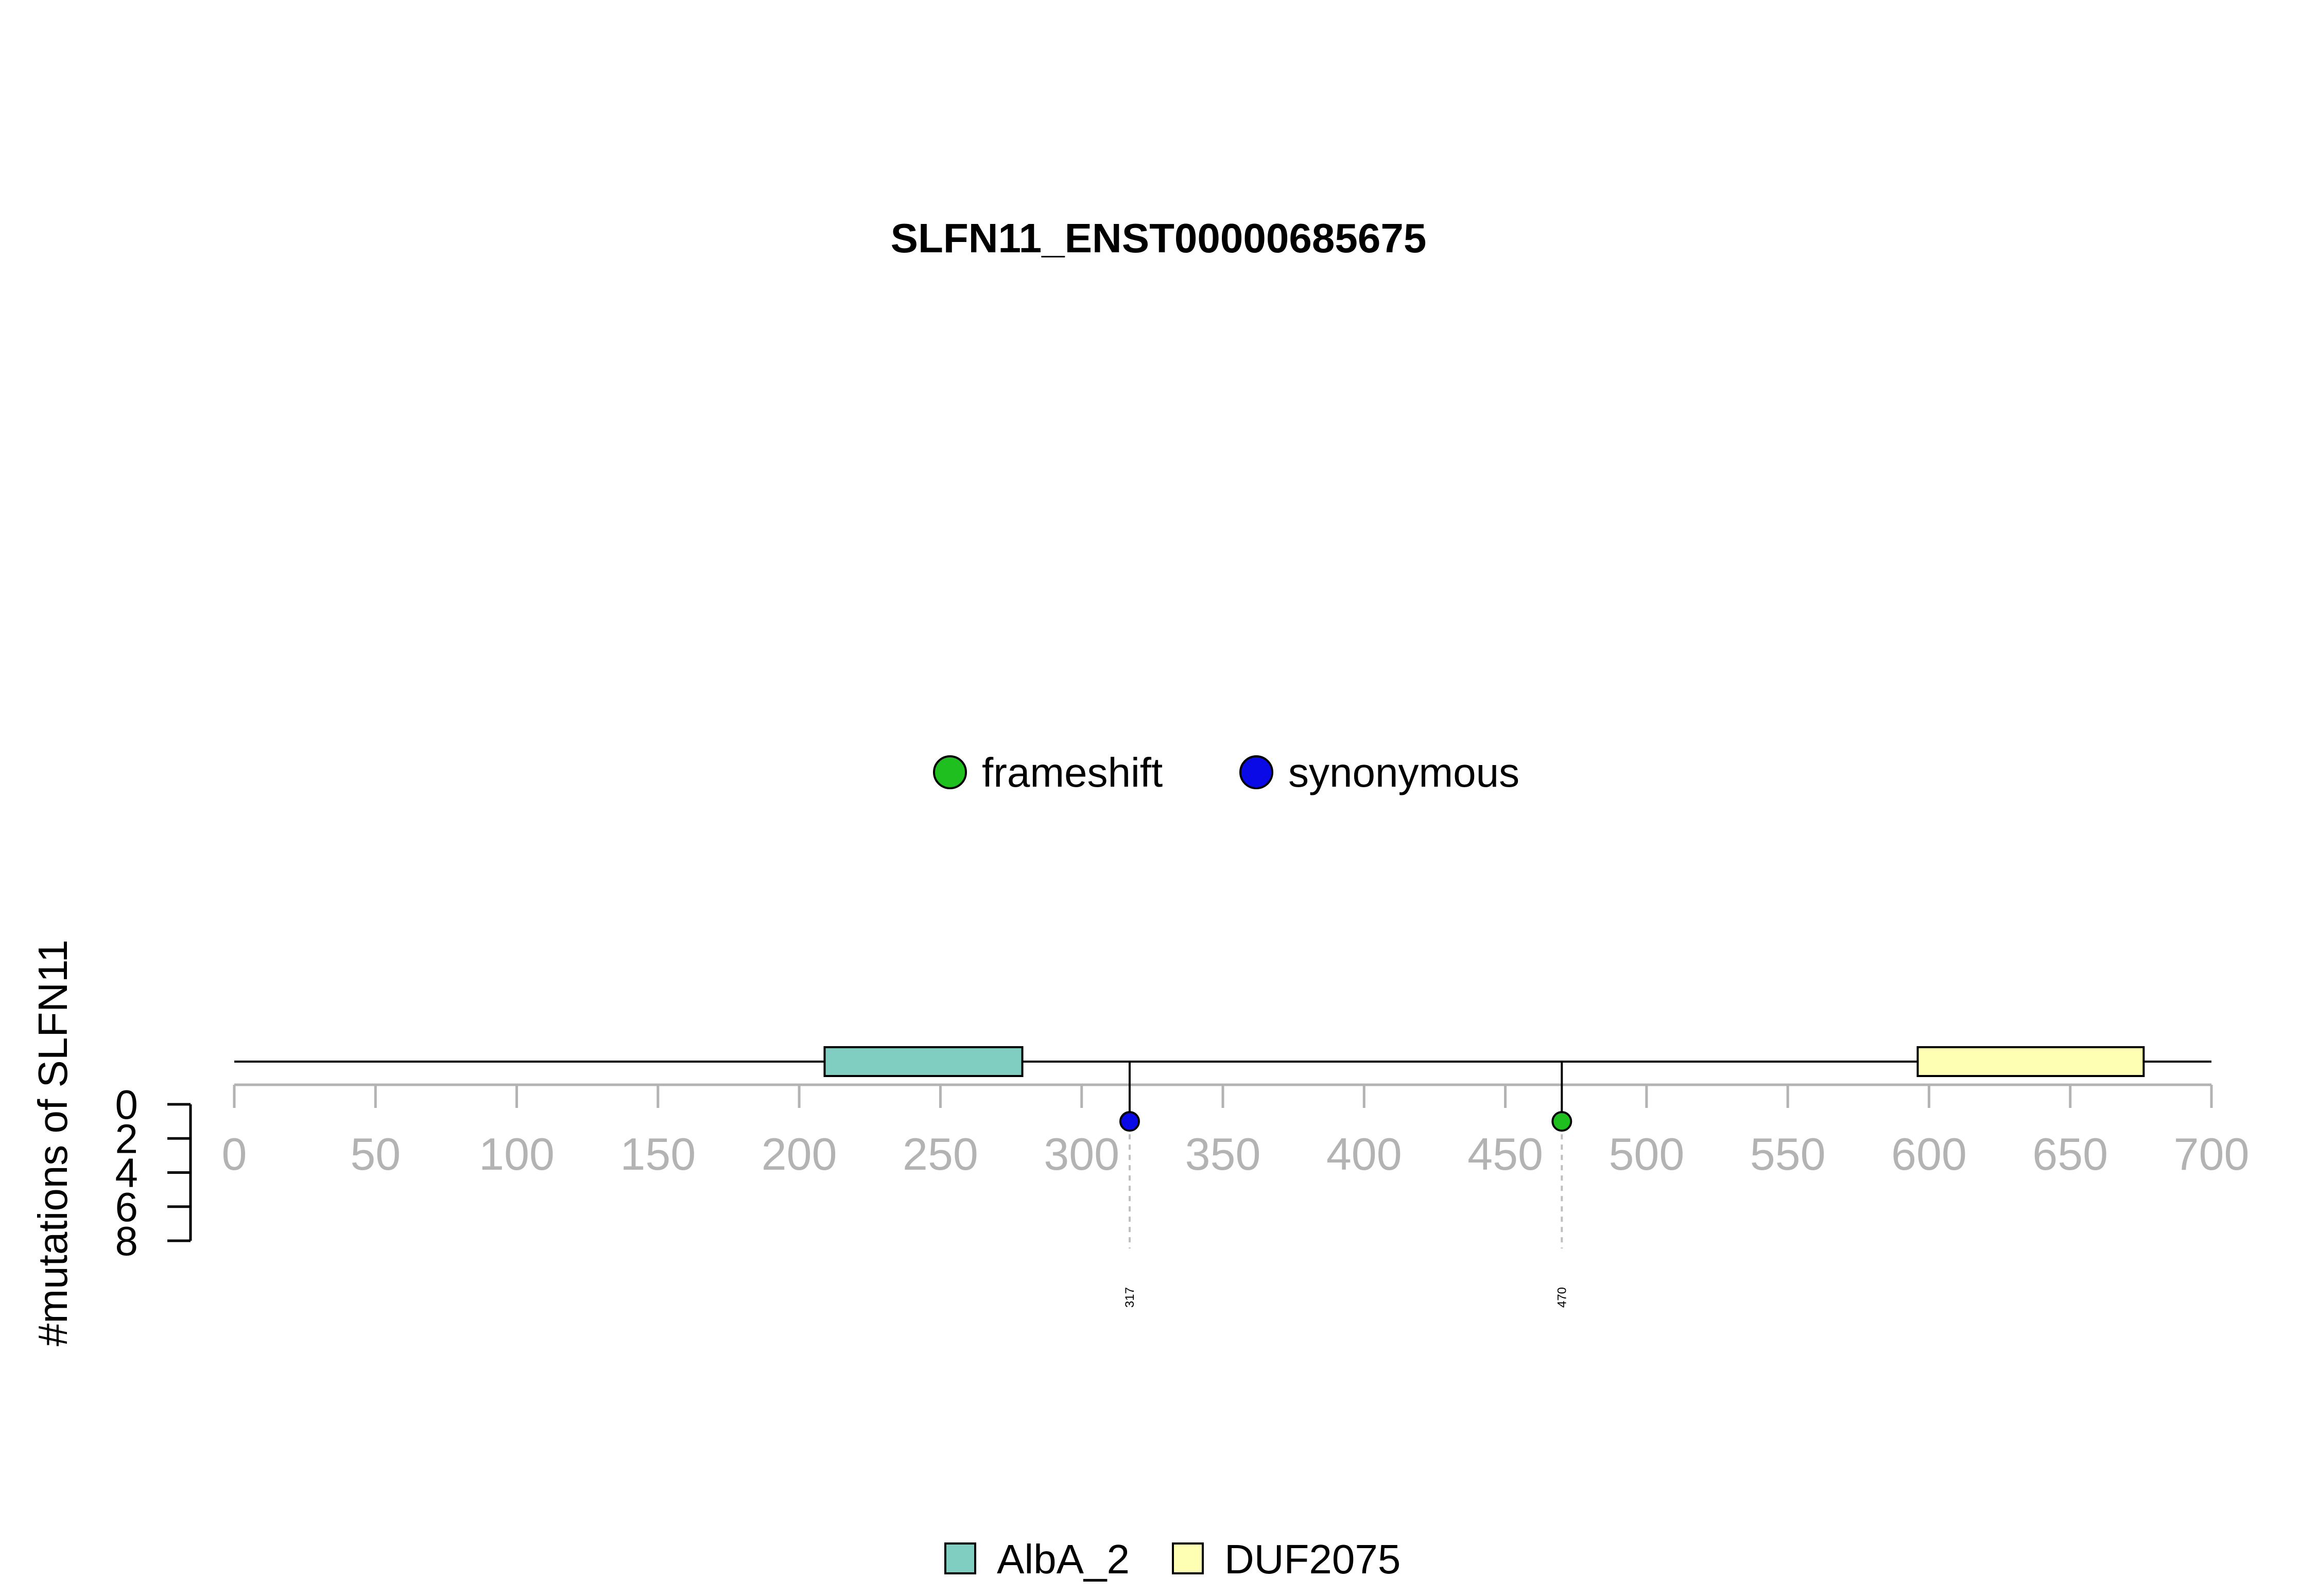 This screenshot has width=2317, height=1596. I want to click on legend-label: DUF2075, so click(1312, 1559).